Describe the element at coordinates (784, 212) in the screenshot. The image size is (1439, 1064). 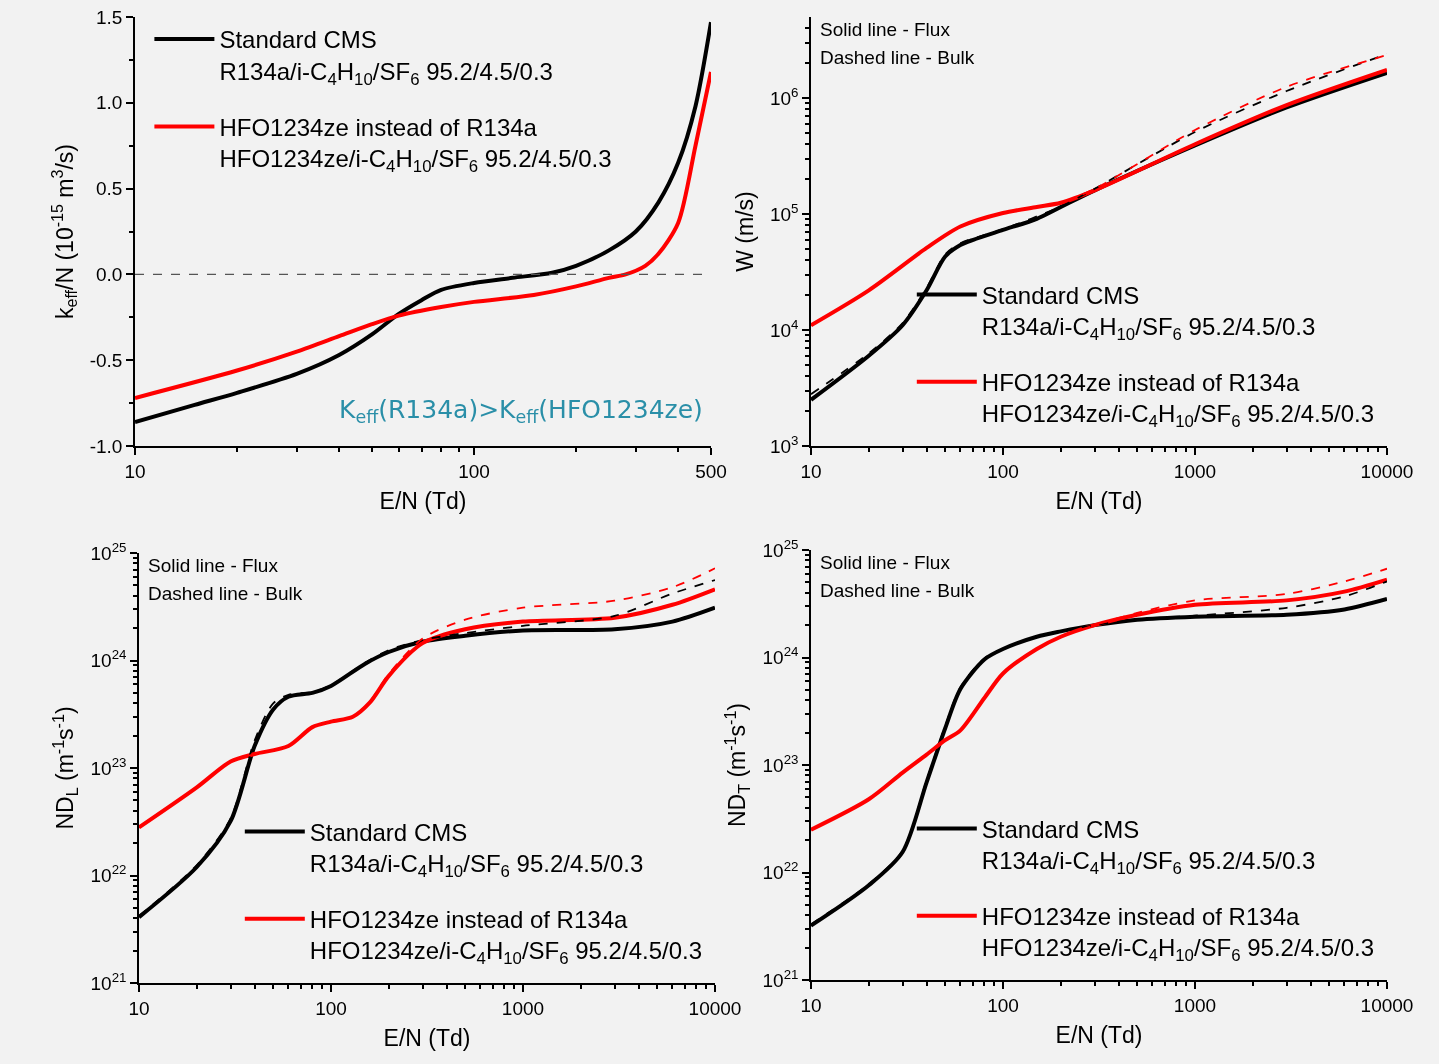
I see `y-tick-label: 10$^{5}$` at that location.